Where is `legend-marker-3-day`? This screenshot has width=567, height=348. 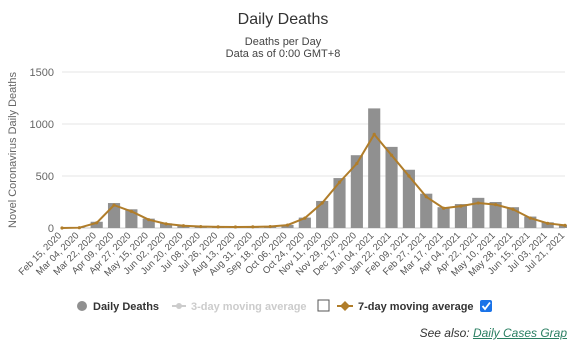 legend-marker-3-day is located at coordinates (179, 306).